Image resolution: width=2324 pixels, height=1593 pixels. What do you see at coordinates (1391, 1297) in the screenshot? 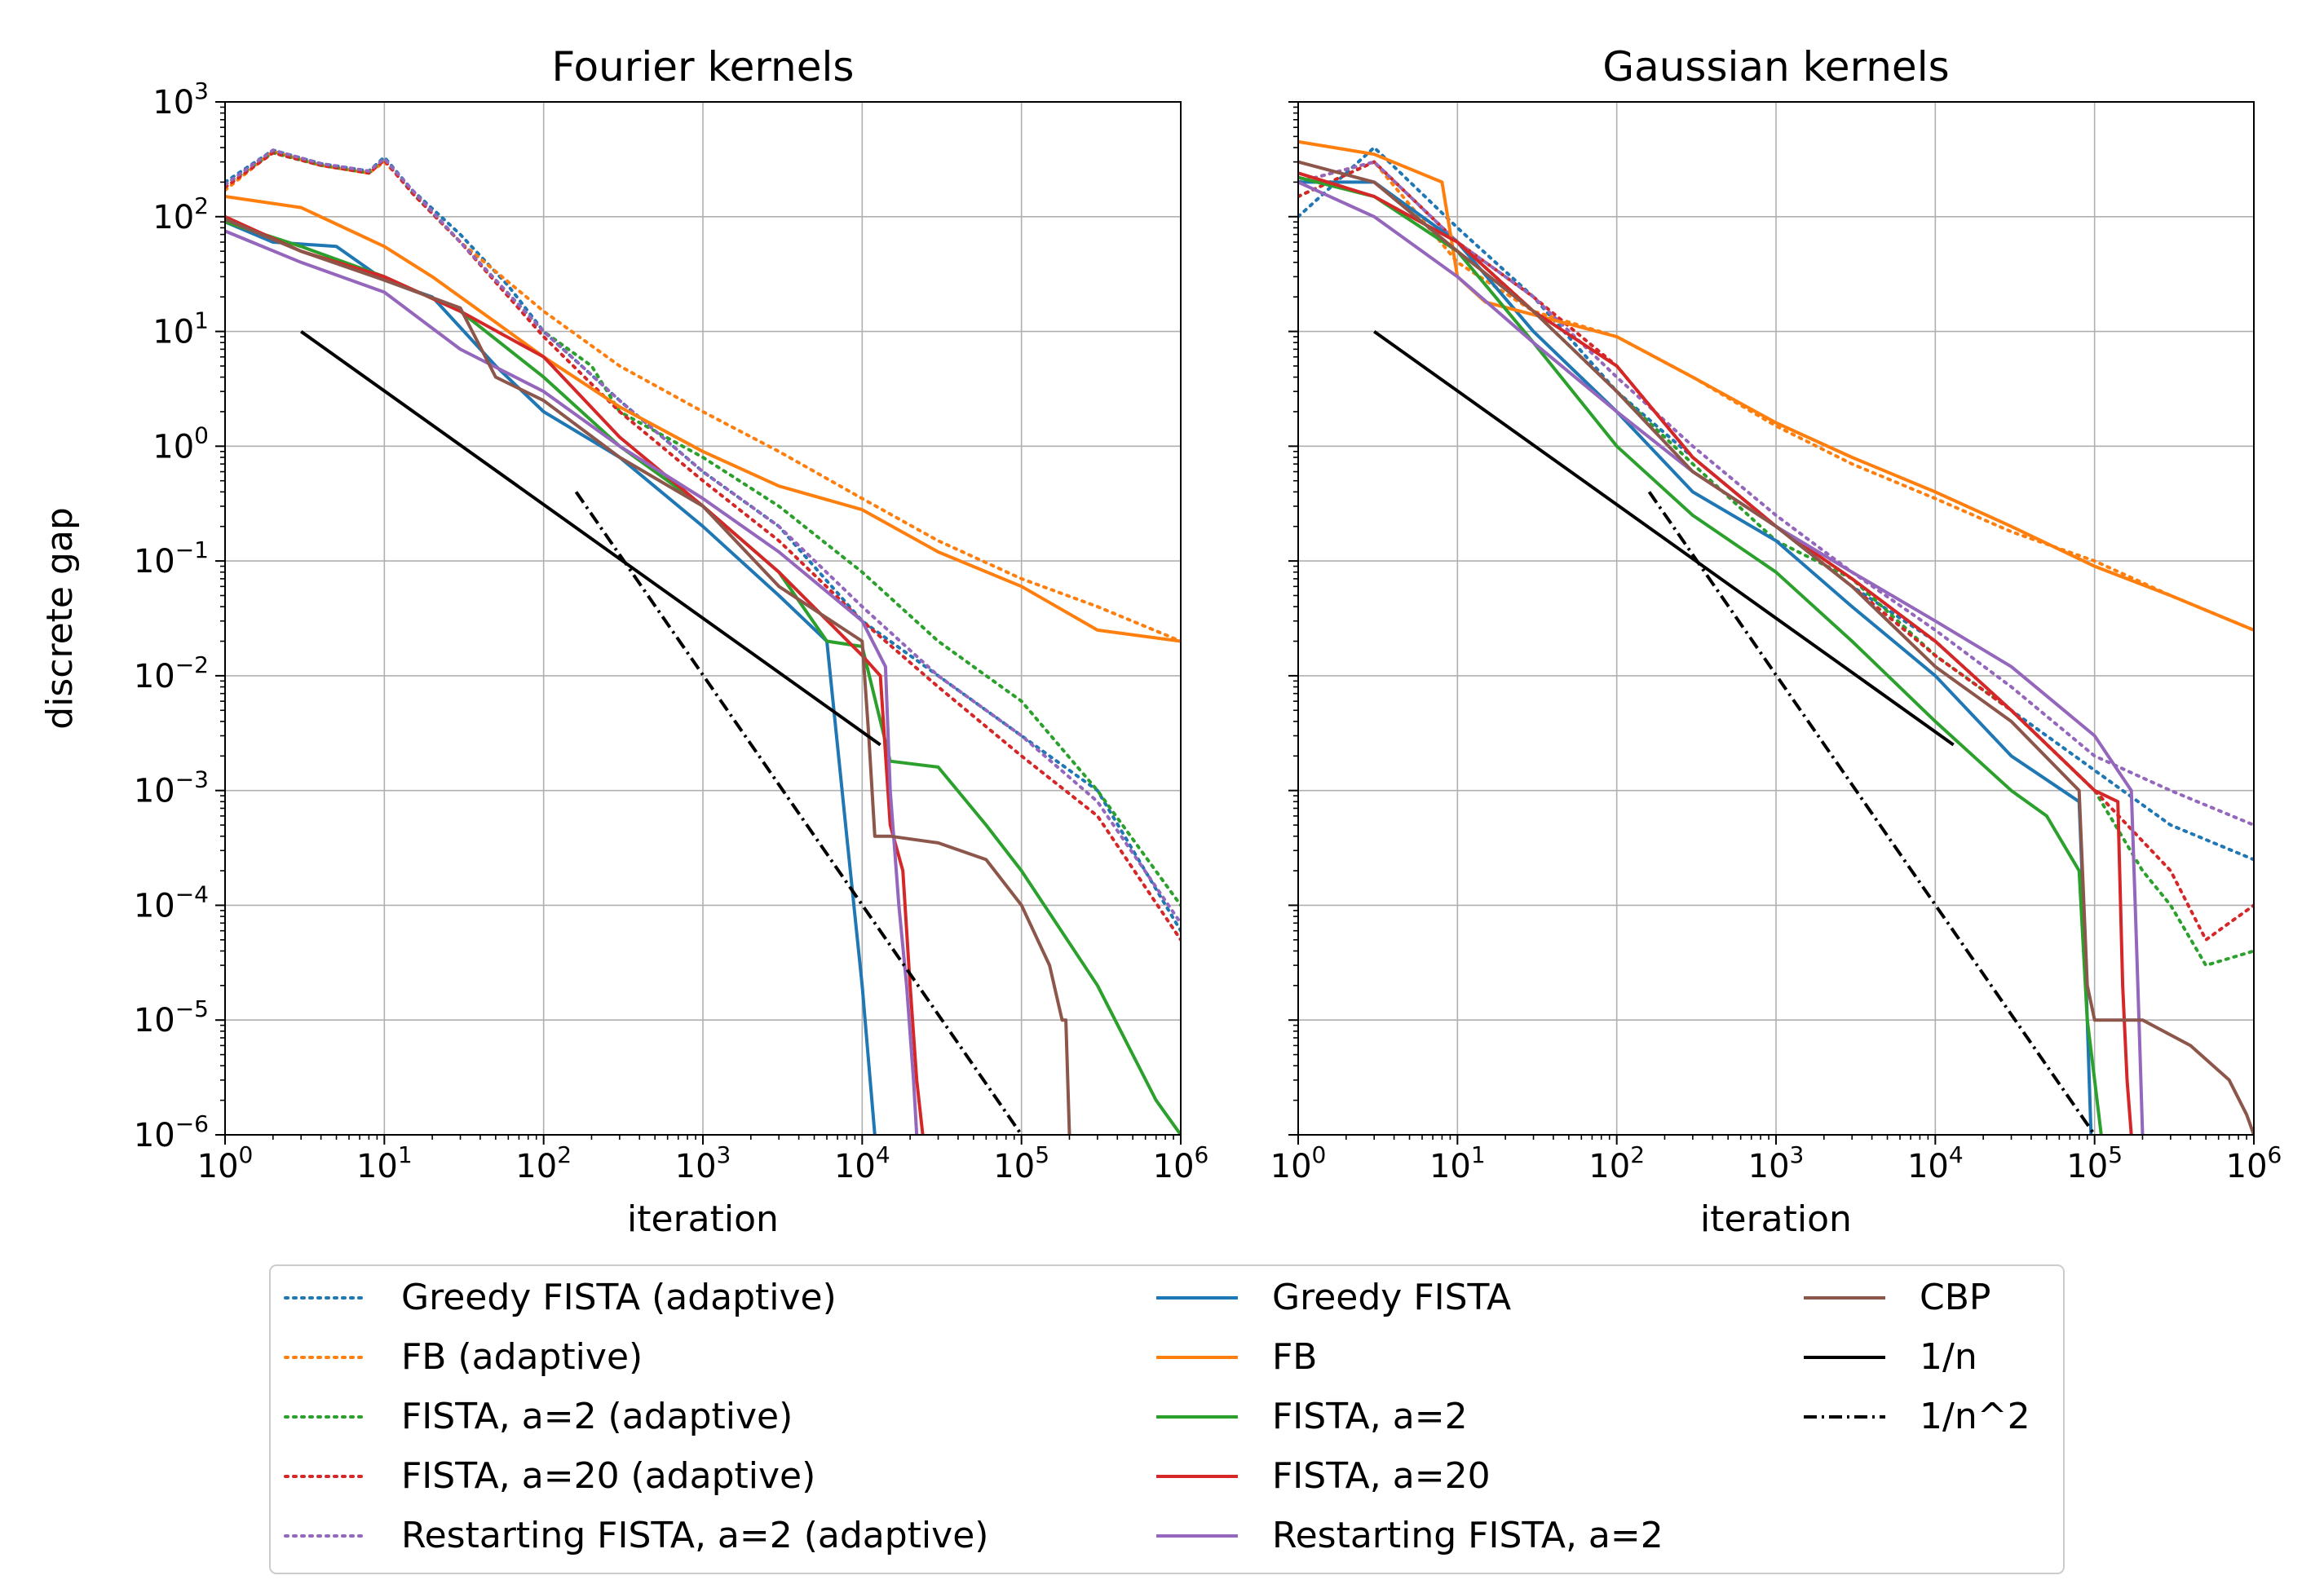
I see `legend-label: Greedy FISTA` at bounding box center [1391, 1297].